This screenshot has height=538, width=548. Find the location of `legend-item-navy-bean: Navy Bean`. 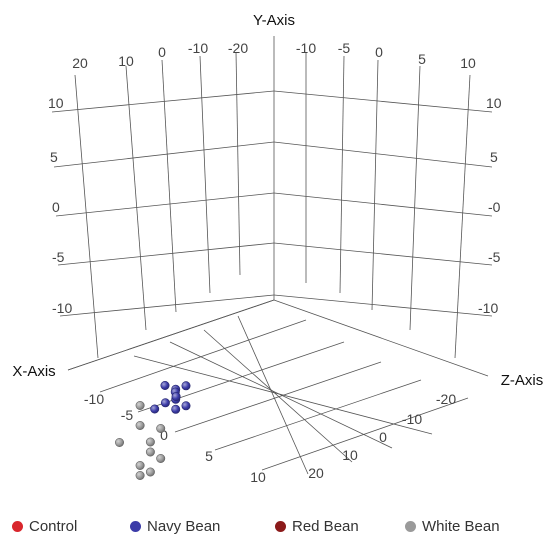

legend-item-navy-bean: Navy Bean is located at coordinates (175, 526).